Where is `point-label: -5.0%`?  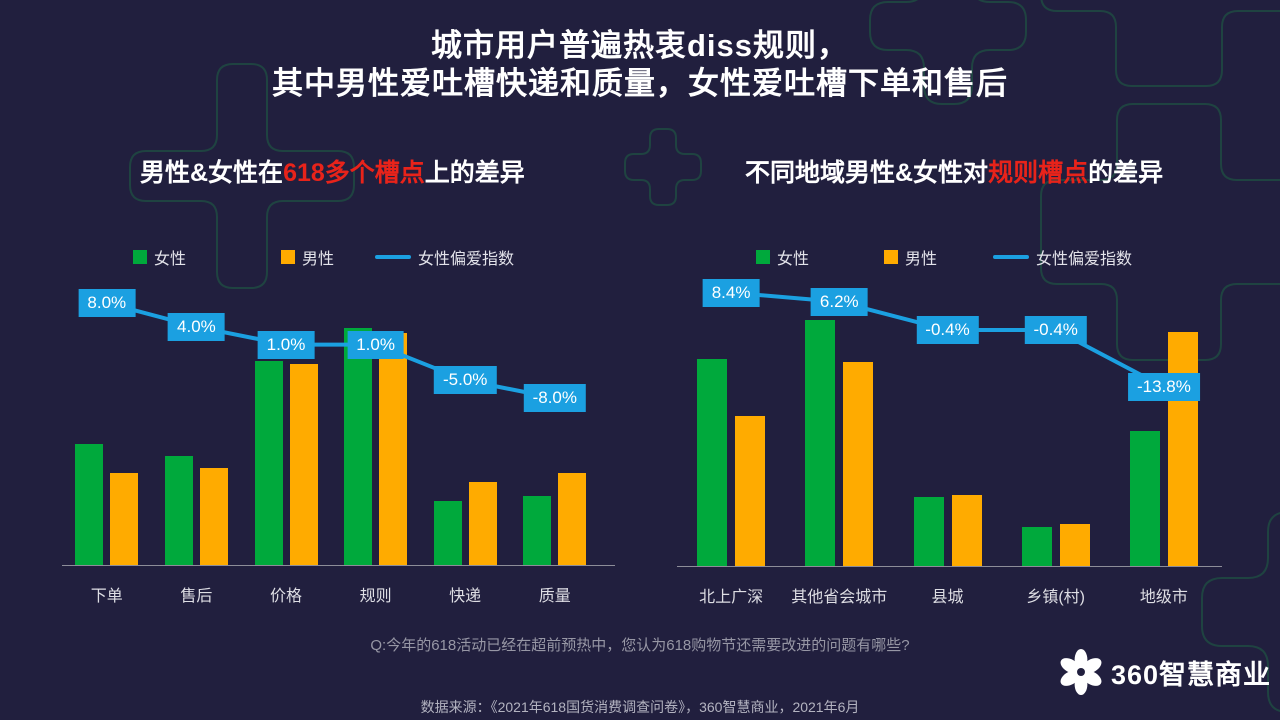 point-label: -5.0% is located at coordinates (465, 380).